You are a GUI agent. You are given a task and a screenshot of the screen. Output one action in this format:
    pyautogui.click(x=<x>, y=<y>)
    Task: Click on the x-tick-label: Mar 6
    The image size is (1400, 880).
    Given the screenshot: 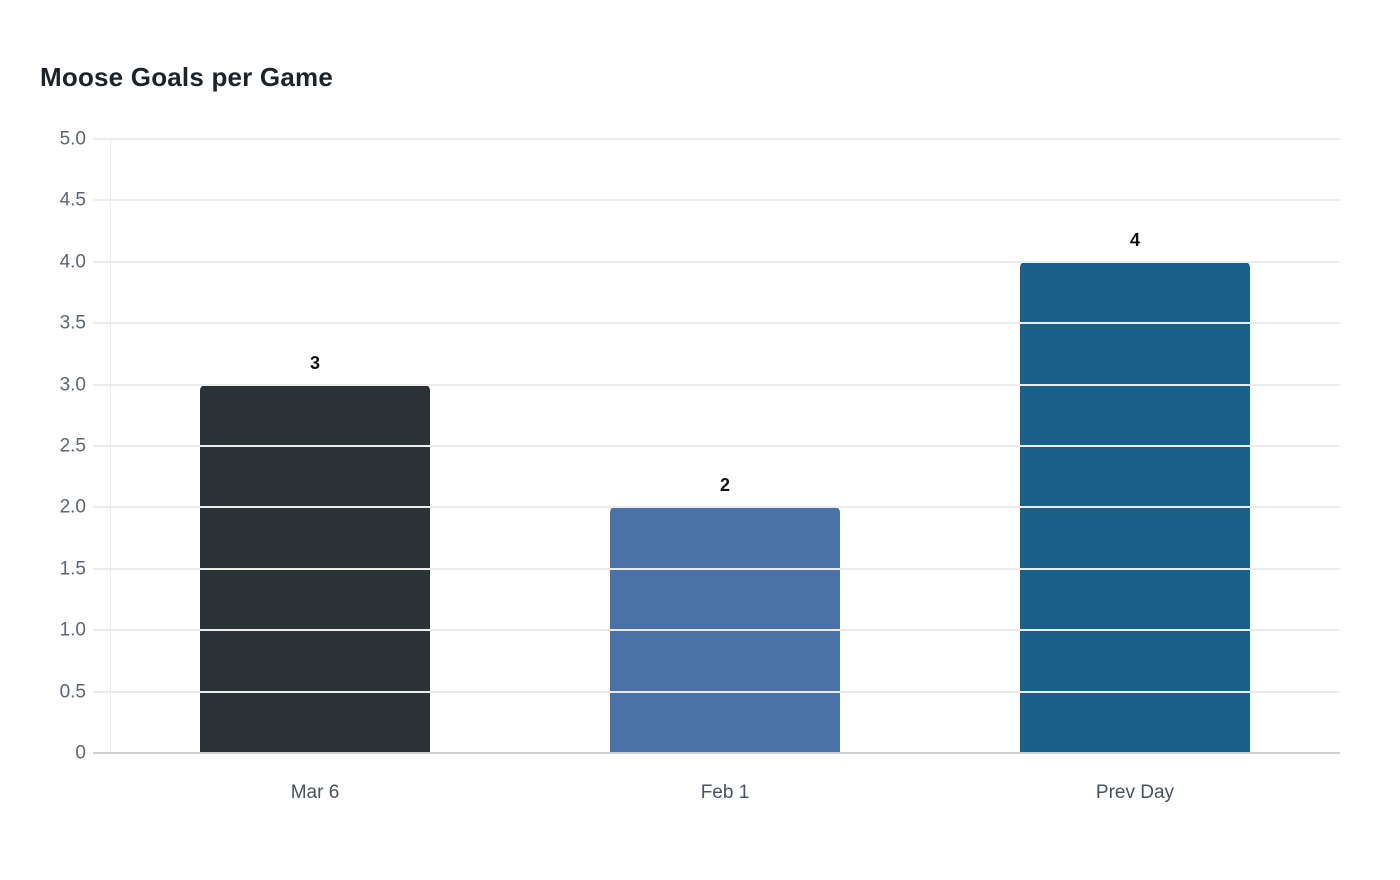 What is the action you would take?
    pyautogui.click(x=315, y=792)
    